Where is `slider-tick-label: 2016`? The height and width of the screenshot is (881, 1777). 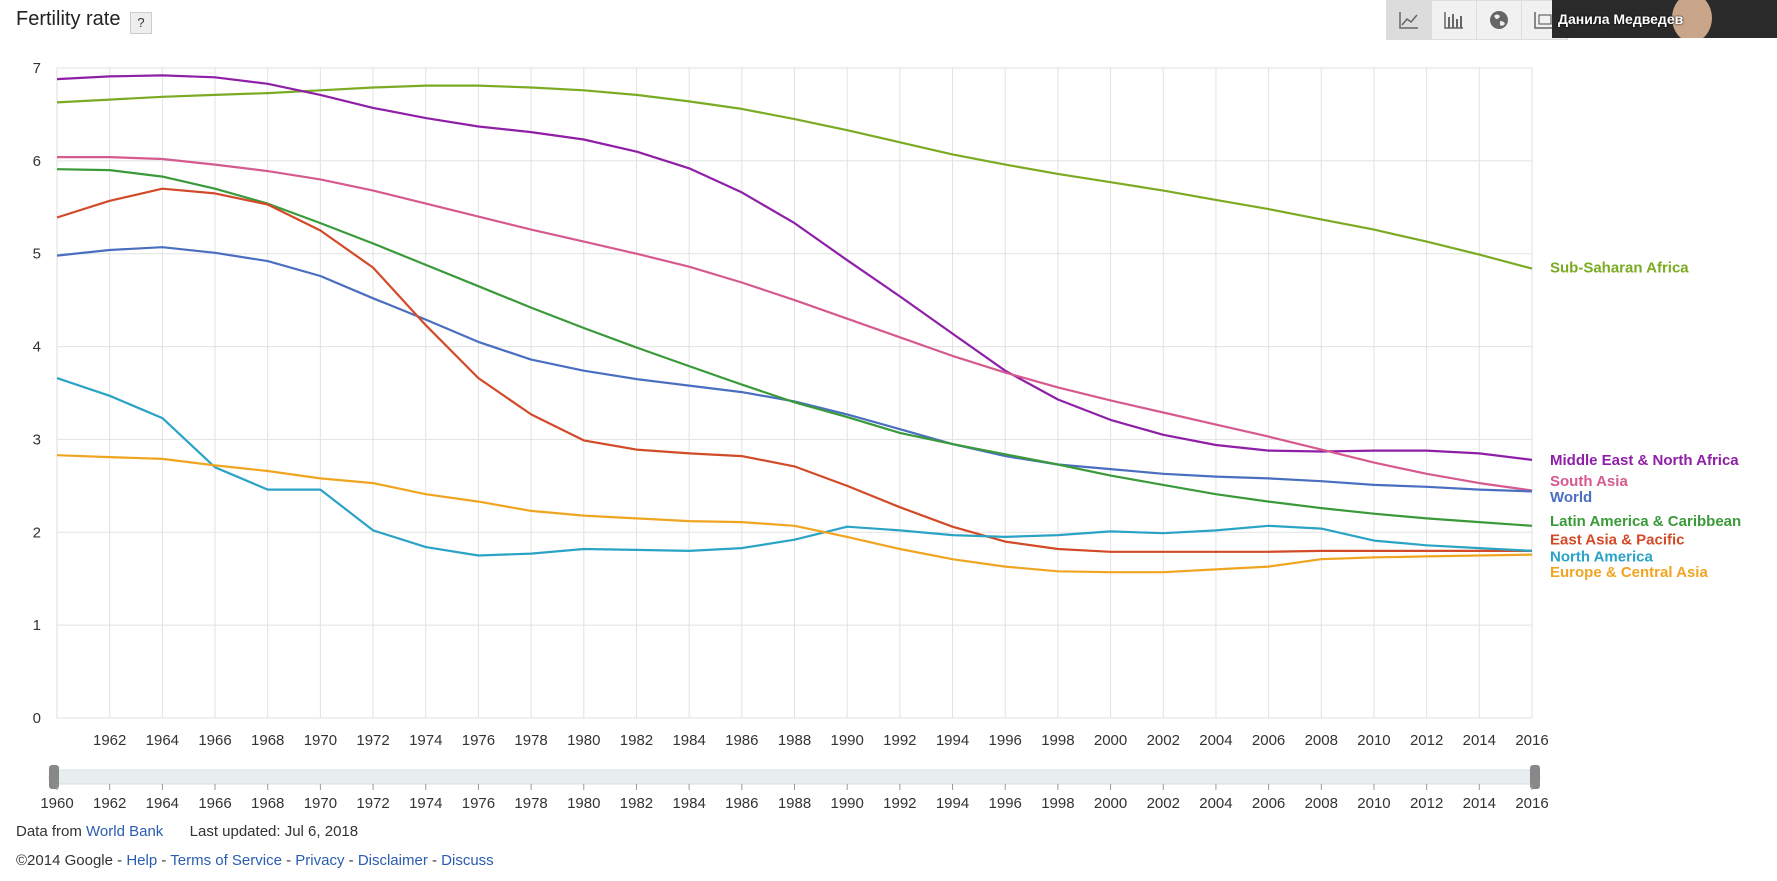 slider-tick-label: 2016 is located at coordinates (1531, 803).